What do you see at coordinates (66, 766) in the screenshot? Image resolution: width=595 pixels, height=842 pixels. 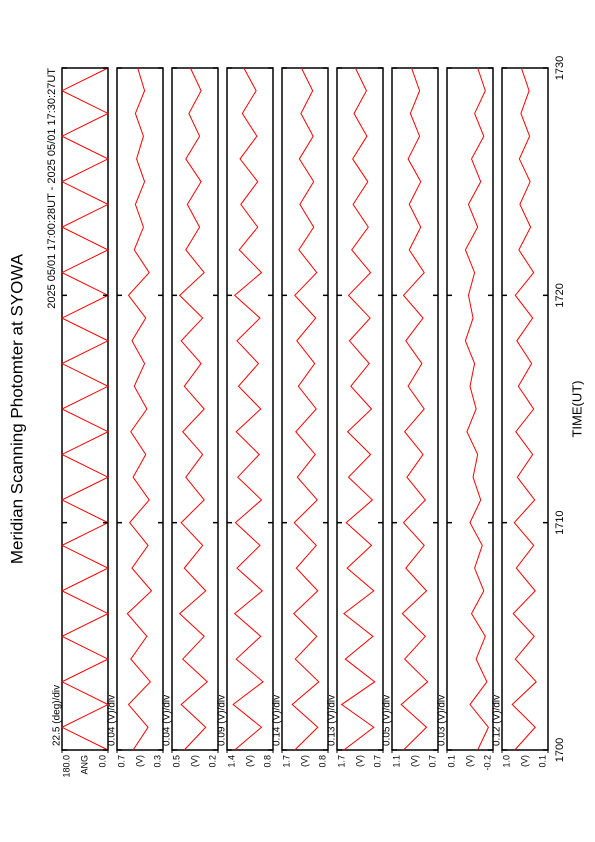 I see `y-tick-label: 180.0` at bounding box center [66, 766].